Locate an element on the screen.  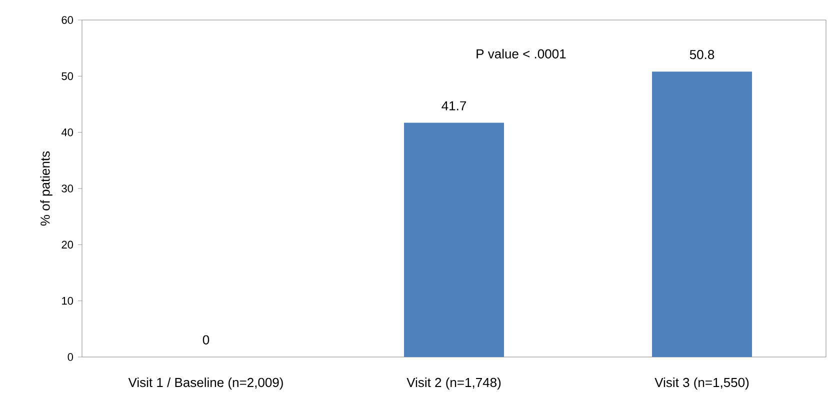
x-tick-label: Visit 1 / Baseline (n=2,009) is located at coordinates (205, 384).